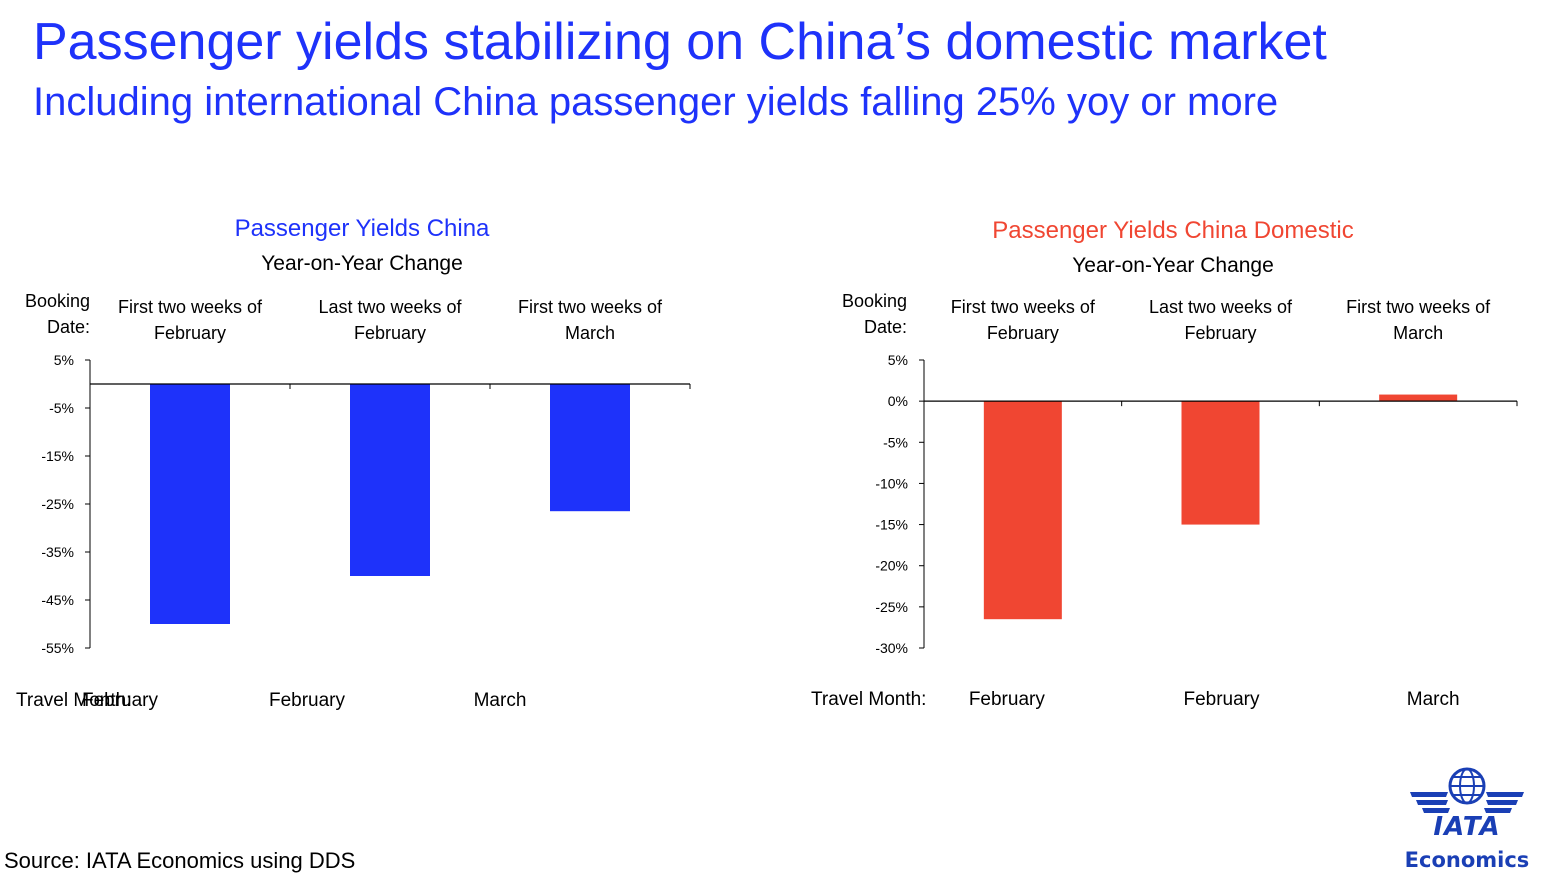 This screenshot has height=884, width=1558. I want to click on chart-title: Passenger Yields China Domestic, so click(1173, 230).